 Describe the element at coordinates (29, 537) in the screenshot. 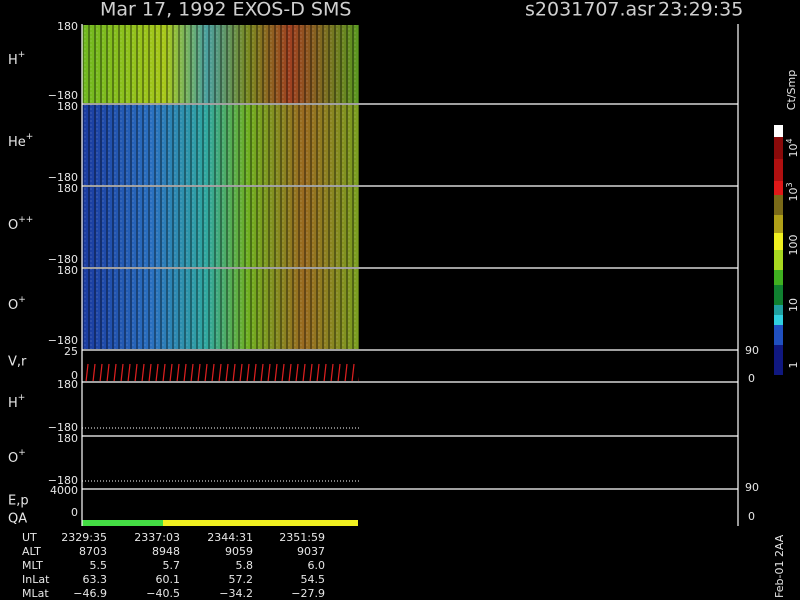

I see `row-label: UT` at that location.